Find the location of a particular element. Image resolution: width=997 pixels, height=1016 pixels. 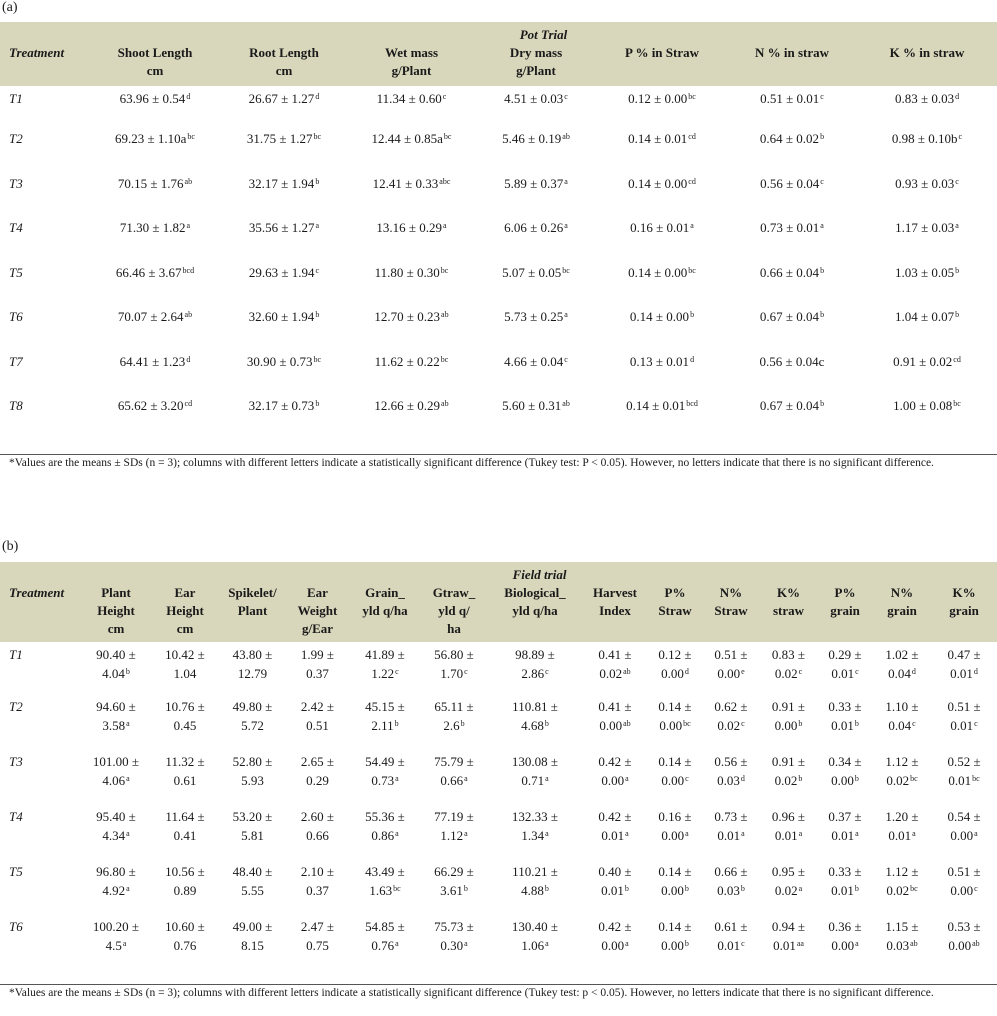

value-cell: 110.21 ±4.88b is located at coordinates (535, 881).